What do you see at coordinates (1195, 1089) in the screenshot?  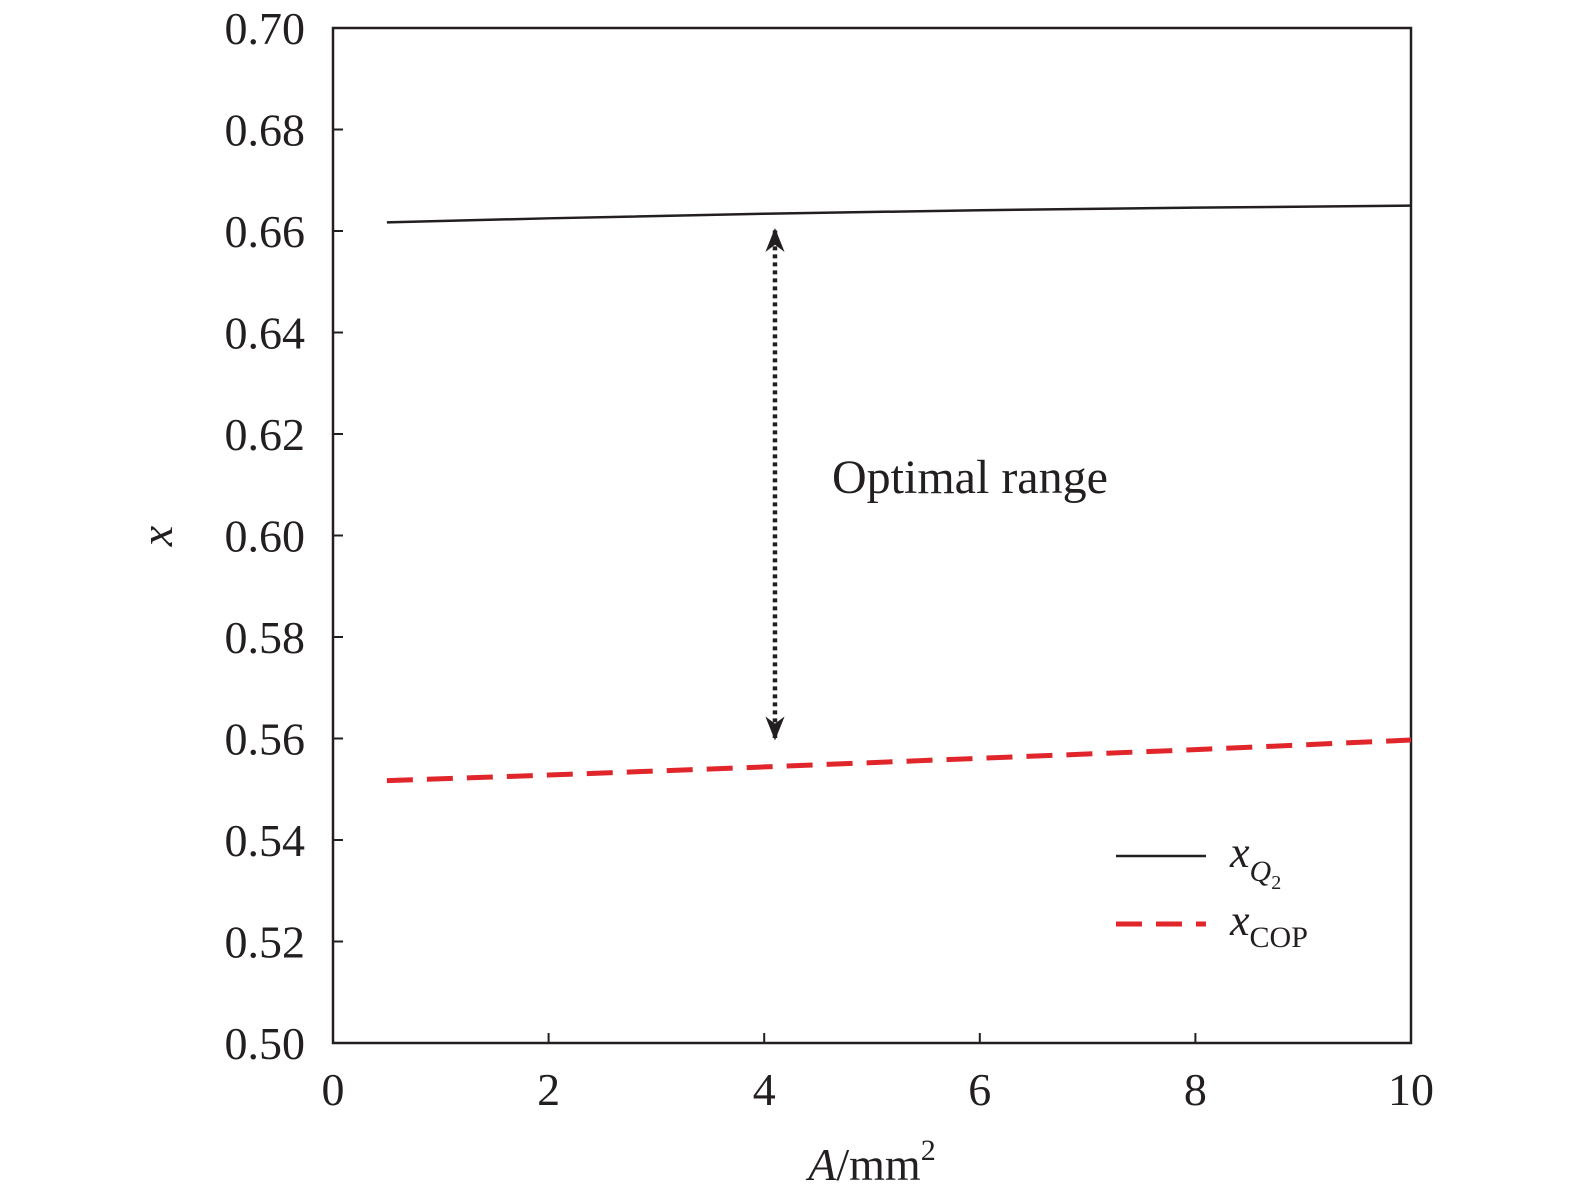 I see `x-tick-label: 8` at bounding box center [1195, 1089].